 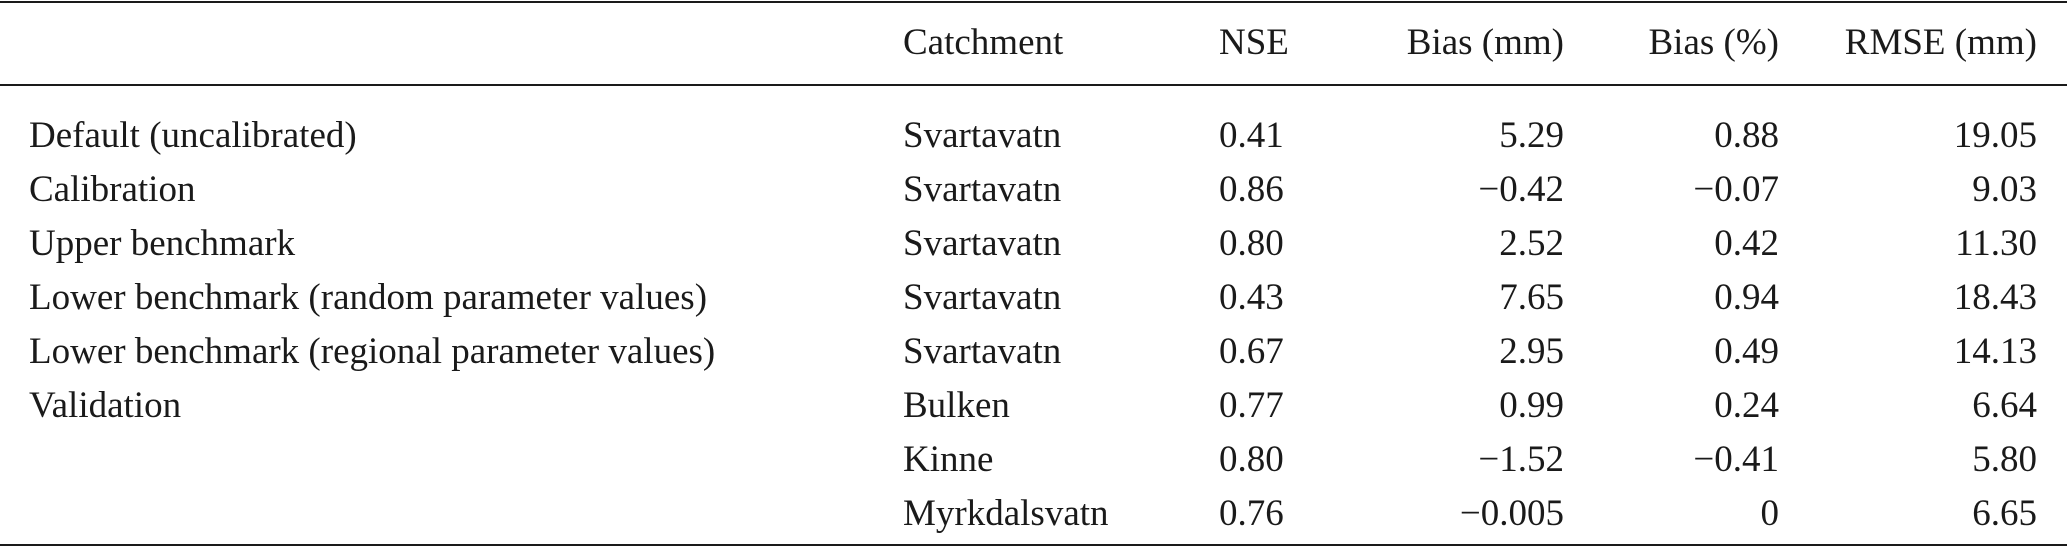 I want to click on cell-bias-pct: 0, so click(x=1770, y=513).